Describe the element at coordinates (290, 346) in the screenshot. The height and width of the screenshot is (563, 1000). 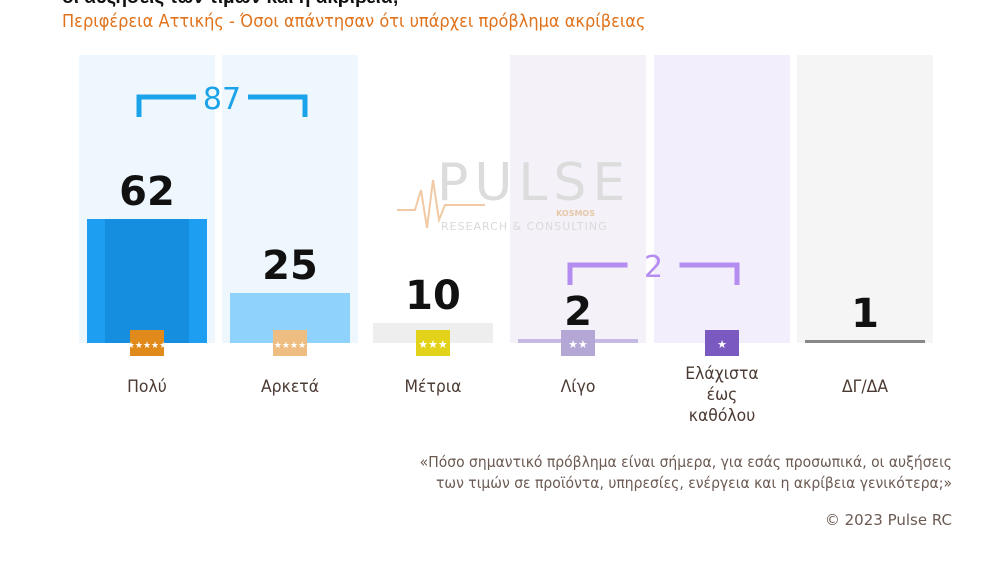
I see `stars-glyph: ★★★★` at that location.